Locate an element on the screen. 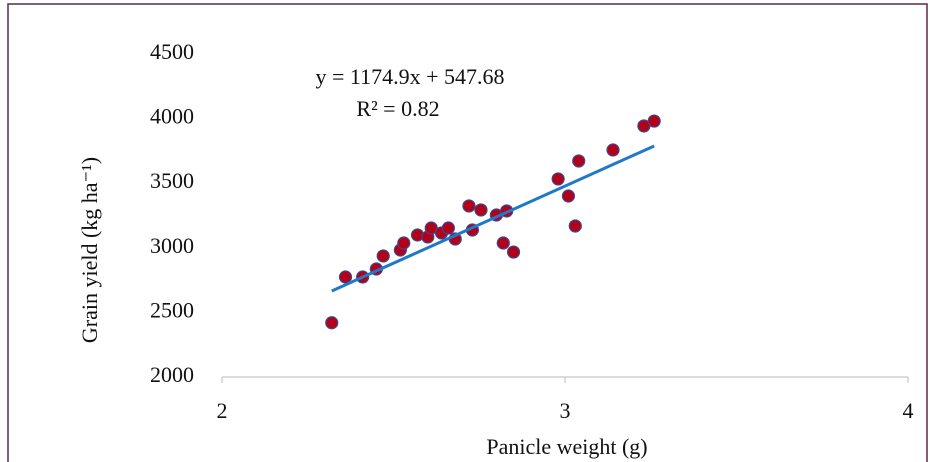 The image size is (935, 462). equation: y = 1174.9x + 547.68 is located at coordinates (410, 76).